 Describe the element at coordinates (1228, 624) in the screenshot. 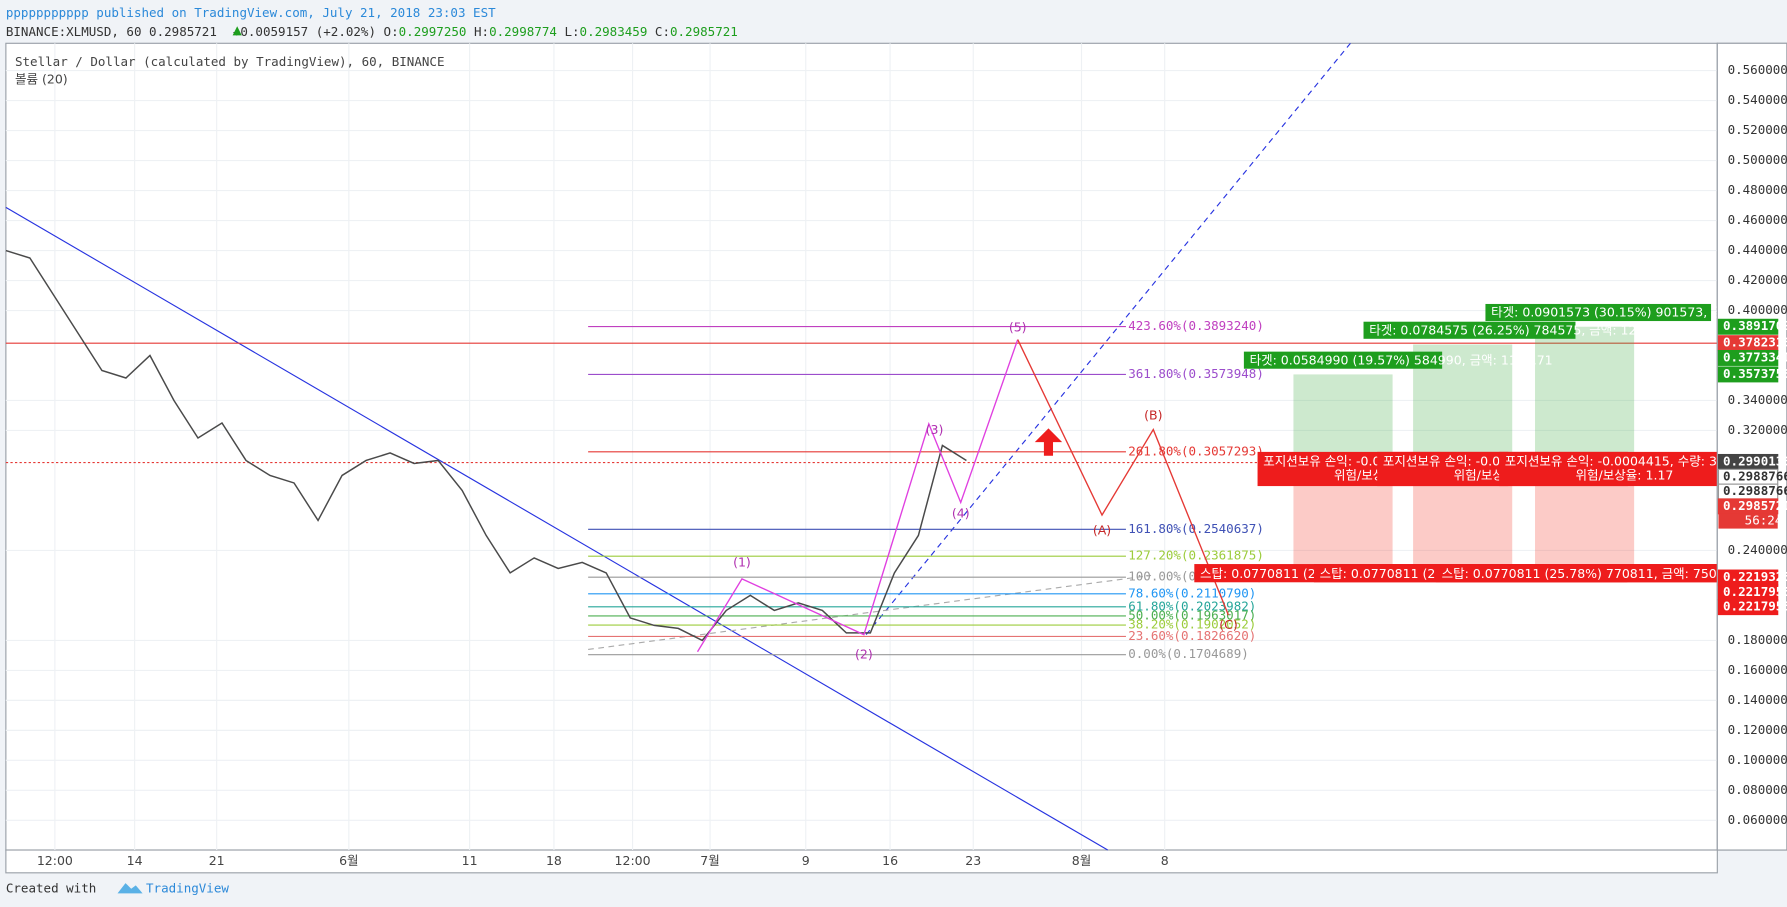

I see `wave-label: (C)` at that location.